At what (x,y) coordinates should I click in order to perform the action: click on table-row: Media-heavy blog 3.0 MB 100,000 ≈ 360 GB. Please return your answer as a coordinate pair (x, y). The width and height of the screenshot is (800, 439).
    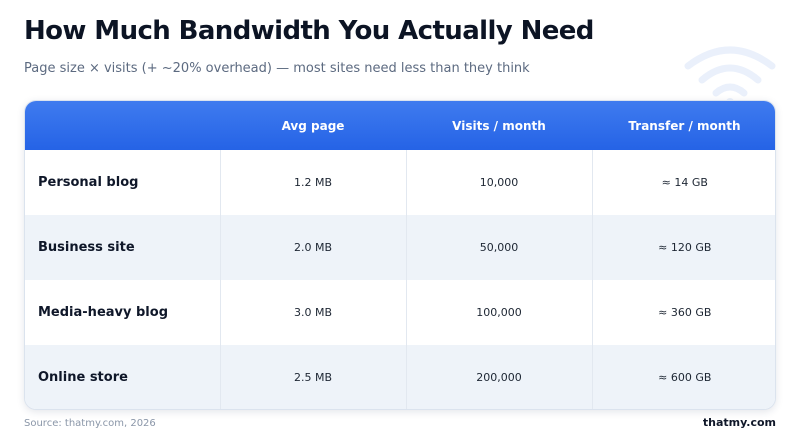
    Looking at the image, I should click on (400, 312).